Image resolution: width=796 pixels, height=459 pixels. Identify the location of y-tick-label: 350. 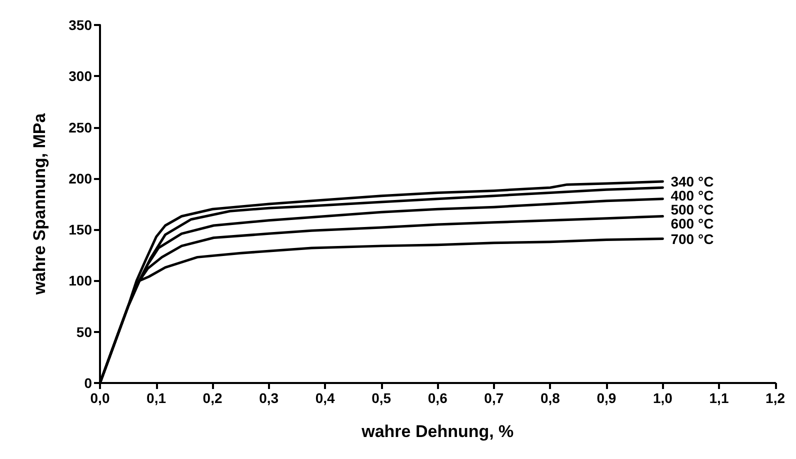
(80, 25).